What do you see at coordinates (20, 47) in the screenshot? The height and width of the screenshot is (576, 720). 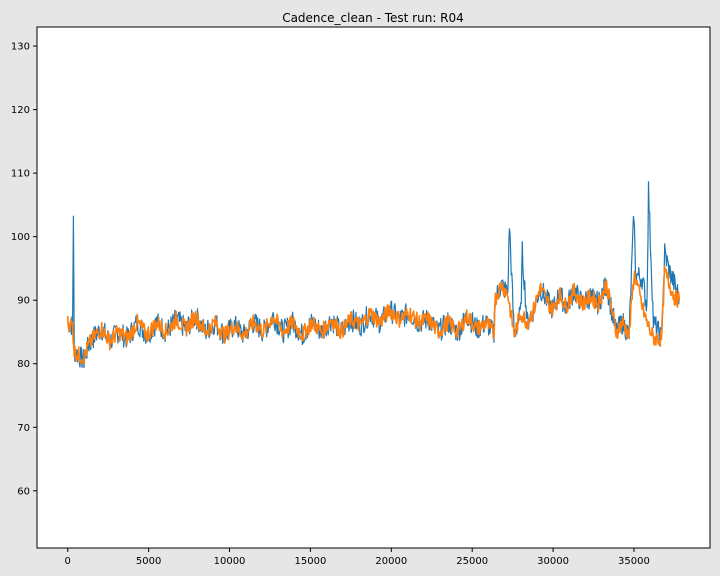 I see `y-tick-label: 130` at bounding box center [20, 47].